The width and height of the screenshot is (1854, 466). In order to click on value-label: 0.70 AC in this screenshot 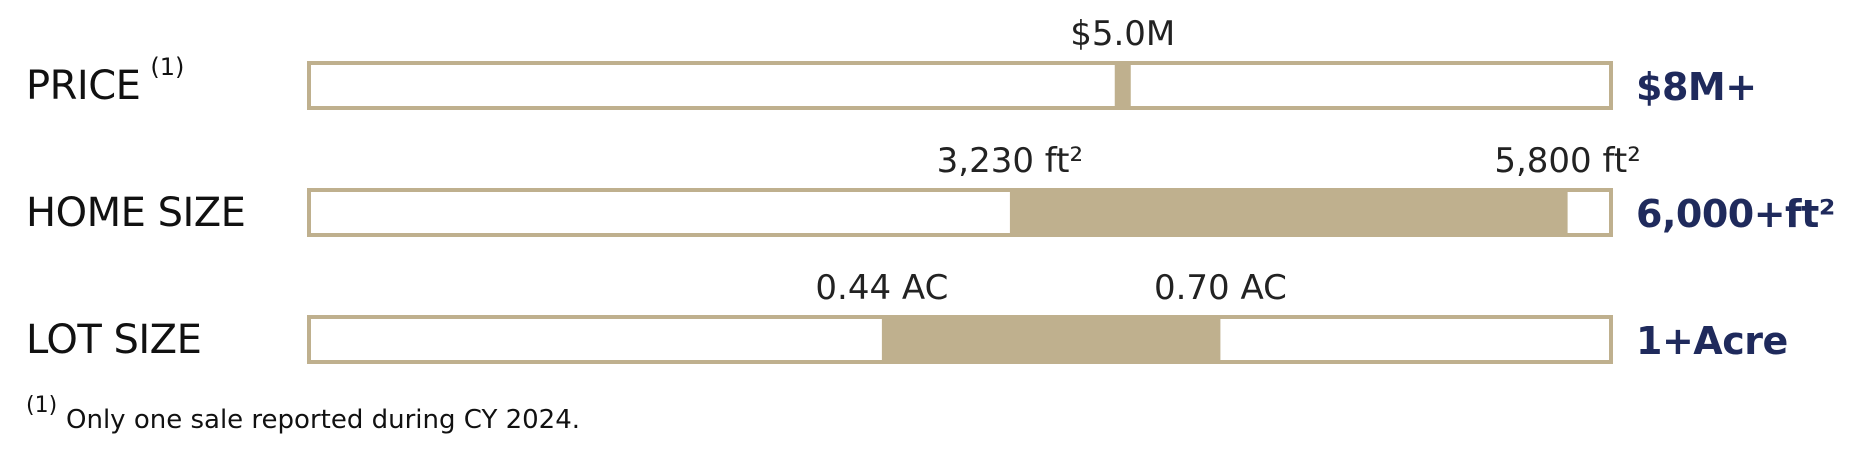, I will do `click(1220, 288)`.